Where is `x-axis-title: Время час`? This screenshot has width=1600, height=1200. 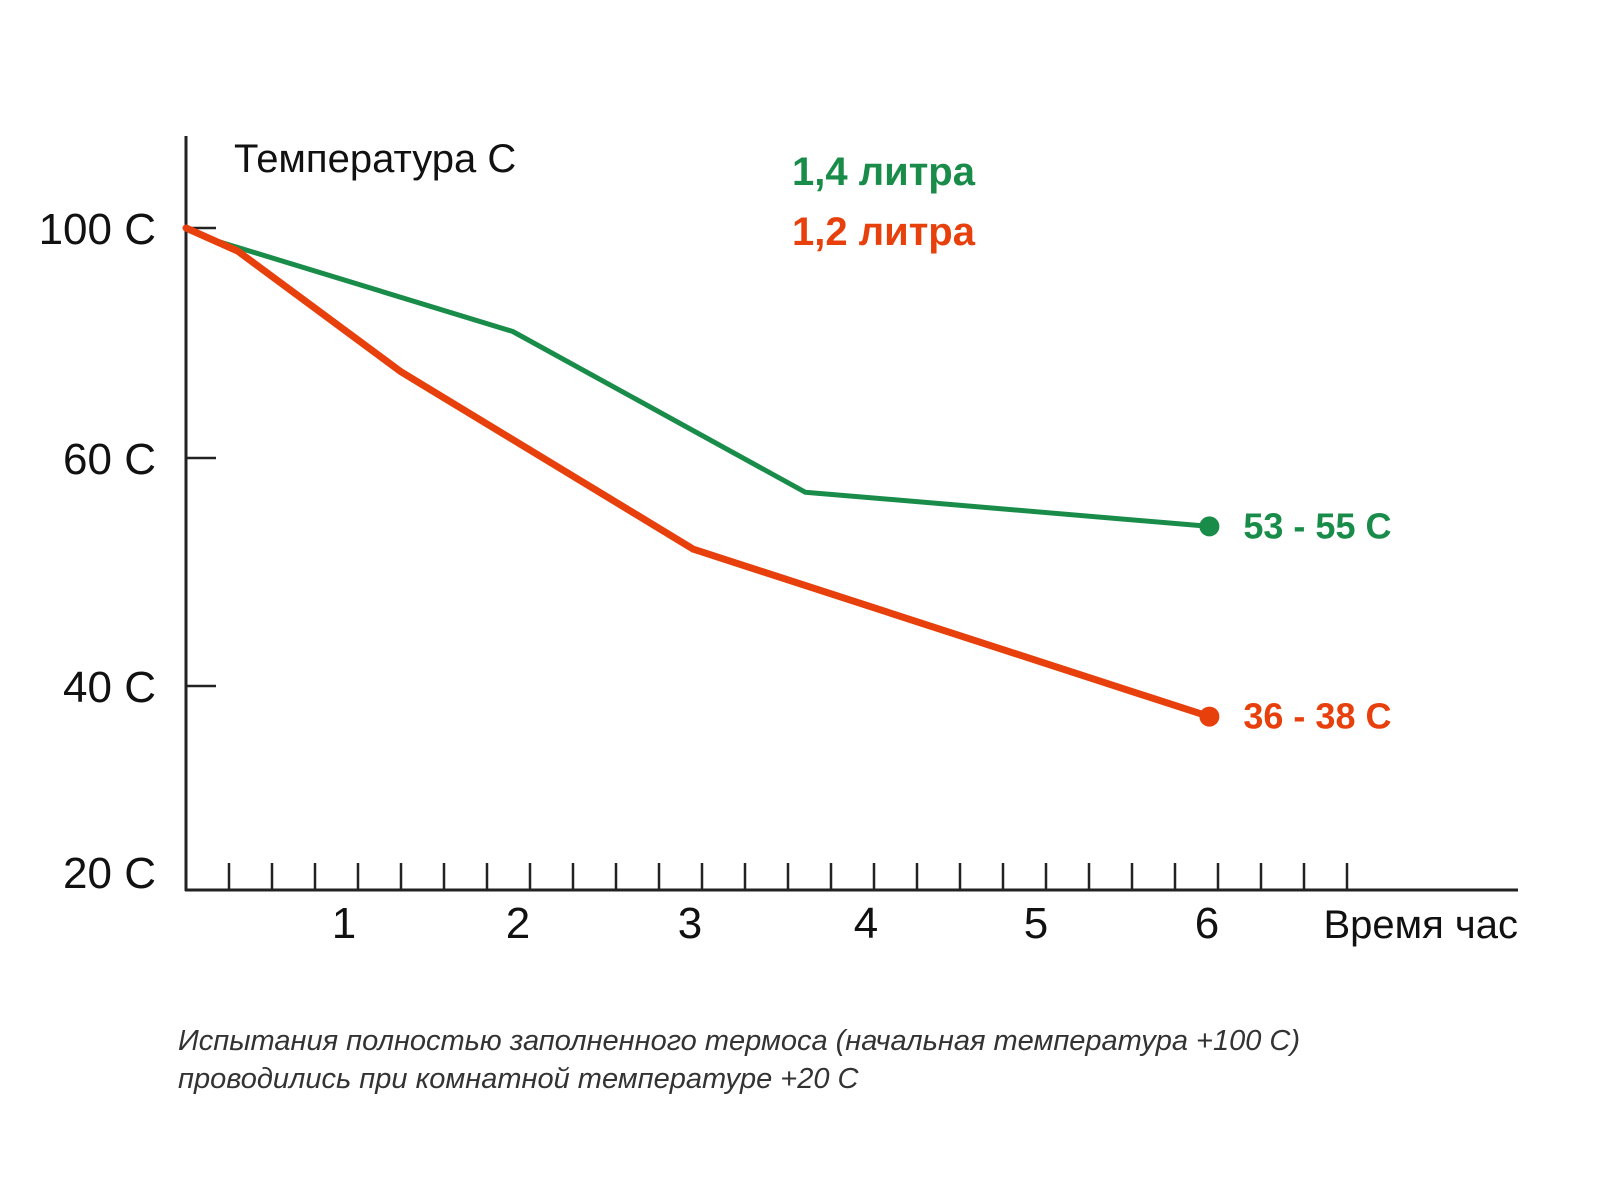
x-axis-title: Время час is located at coordinates (1420, 925).